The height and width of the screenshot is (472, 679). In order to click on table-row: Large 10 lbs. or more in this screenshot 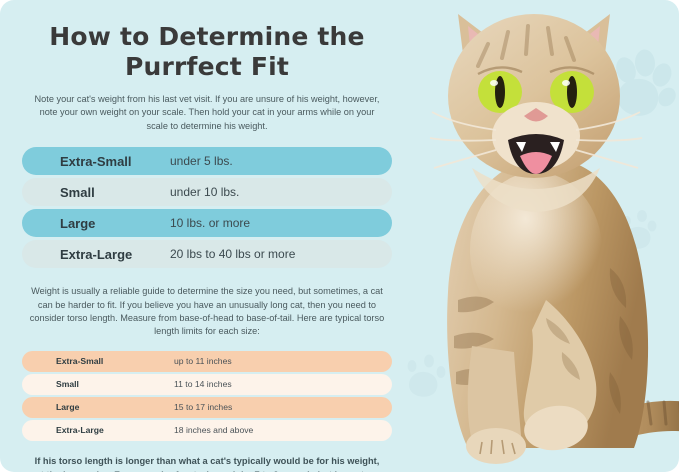, I will do `click(207, 223)`.